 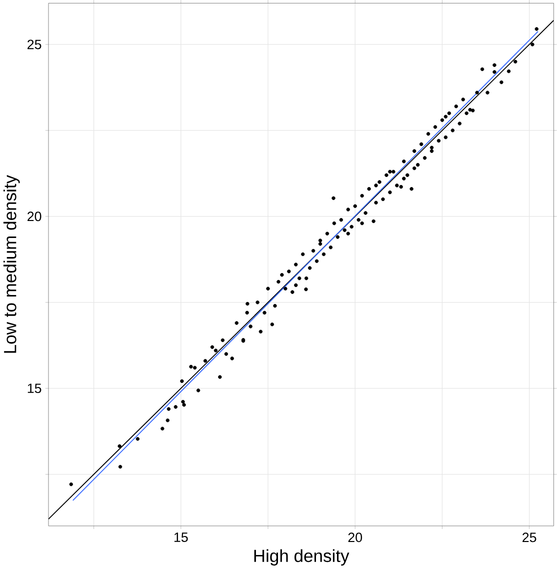 I want to click on y-tick-label: 15, so click(x=35, y=389).